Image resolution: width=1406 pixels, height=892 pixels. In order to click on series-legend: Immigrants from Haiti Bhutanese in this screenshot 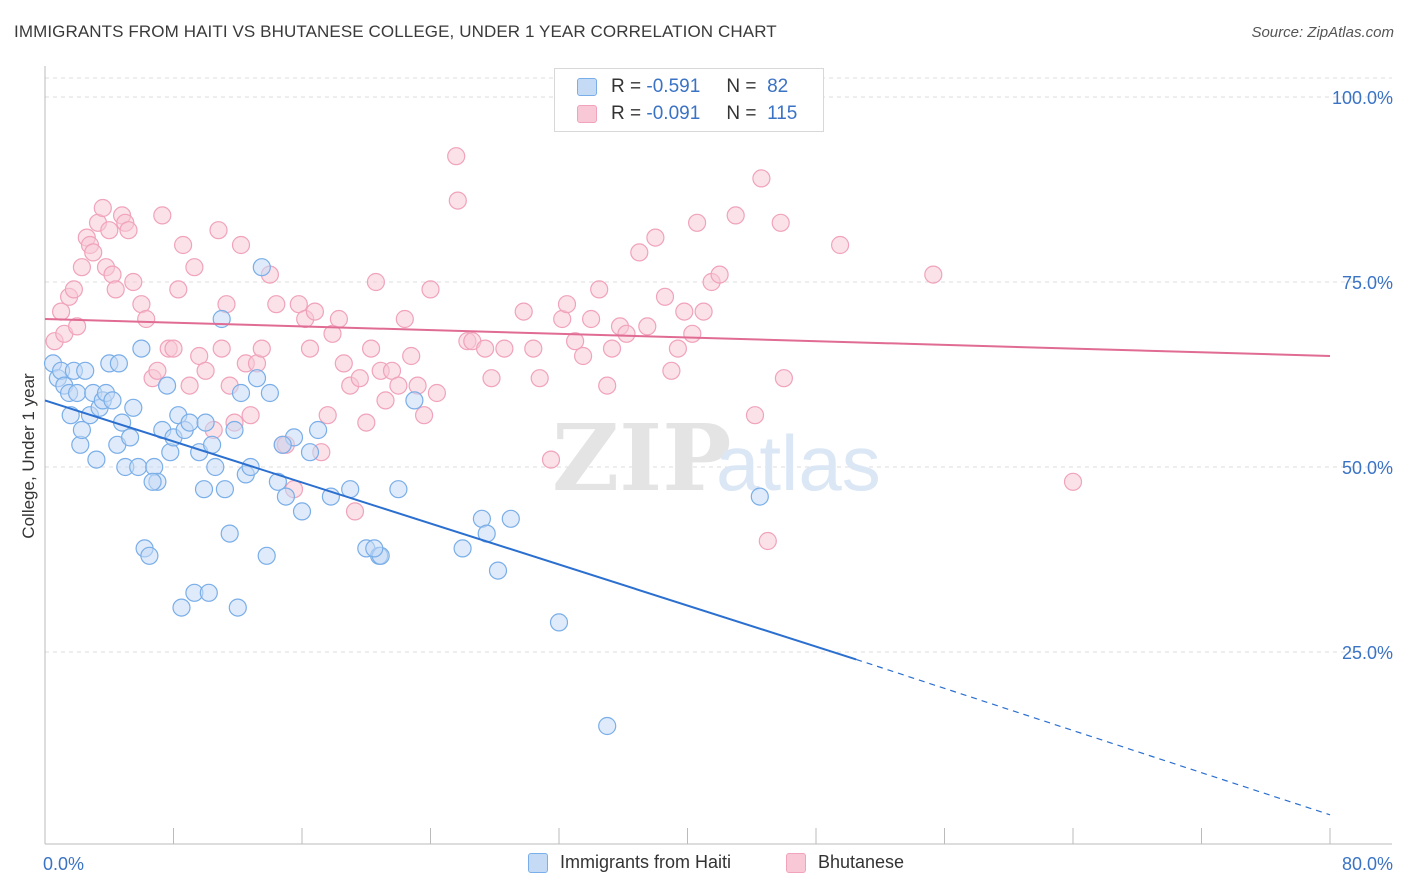, I will do `click(703, 865)`.